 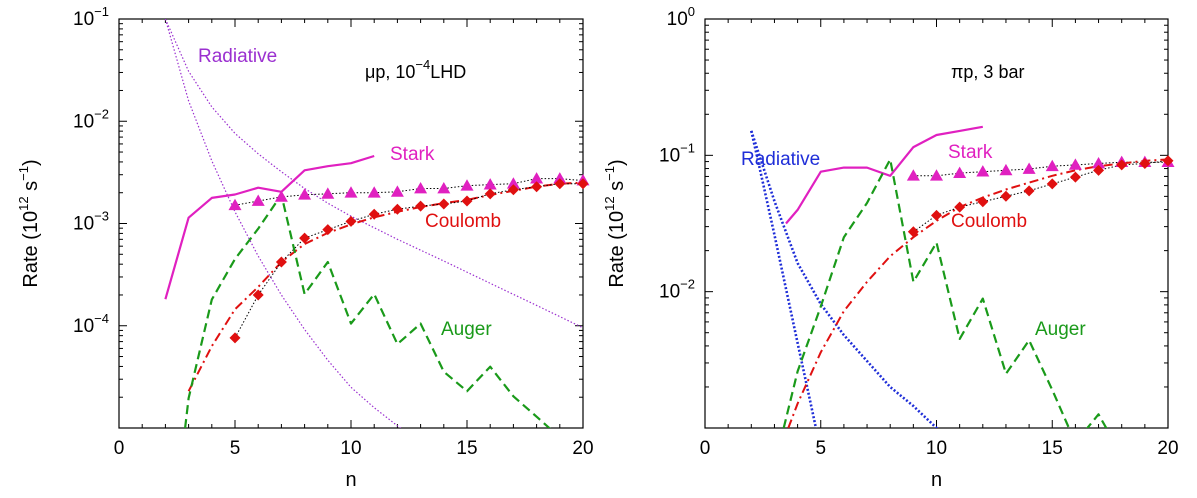 I want to click on right-series-label-coulomb: Coulomb, so click(x=989, y=221).